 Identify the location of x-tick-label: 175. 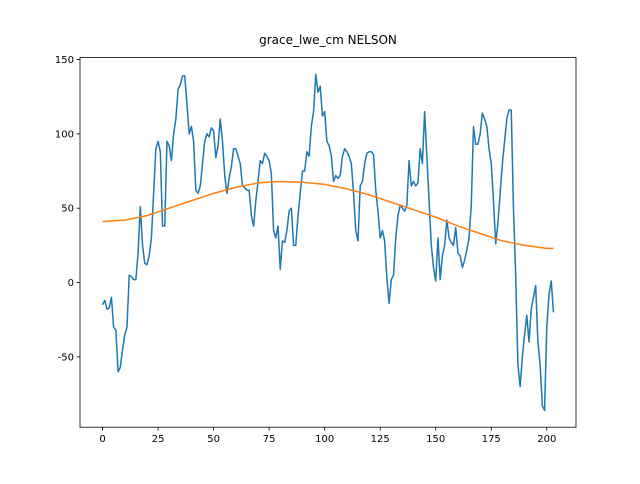
(491, 439).